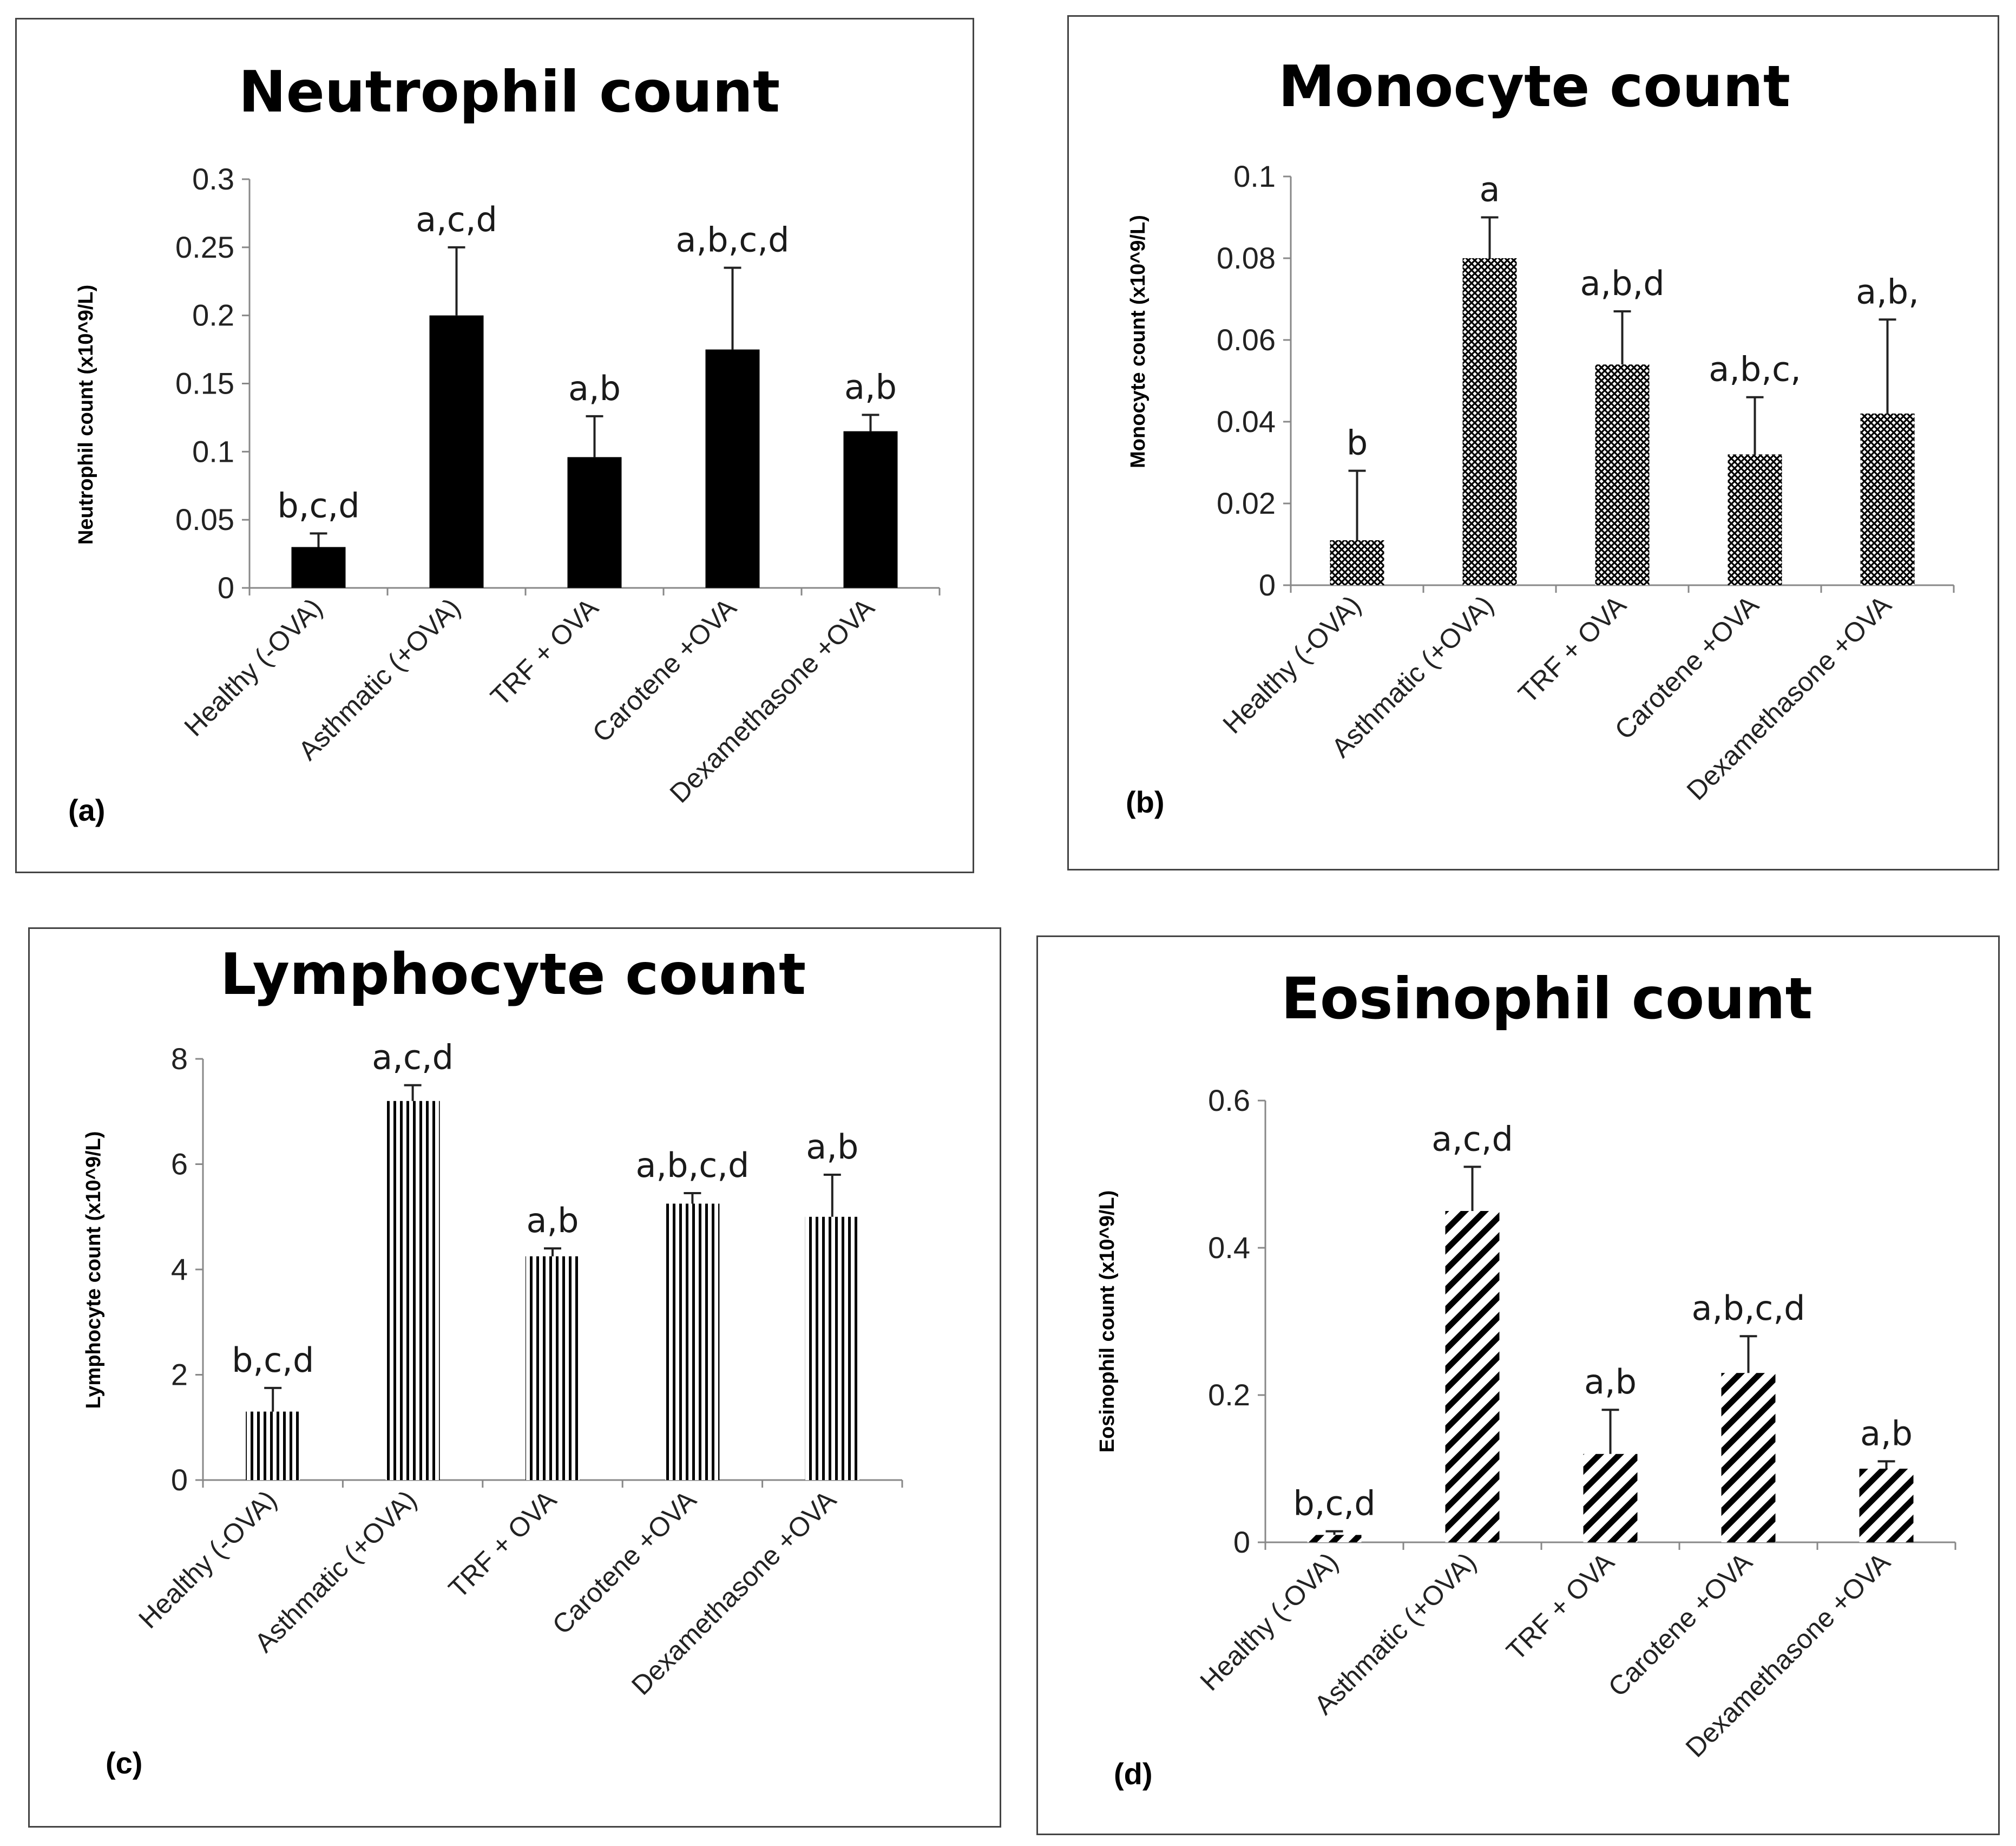 The width and height of the screenshot is (2016, 1846). Describe the element at coordinates (1490, 190) in the screenshot. I see `significance-label: a` at that location.